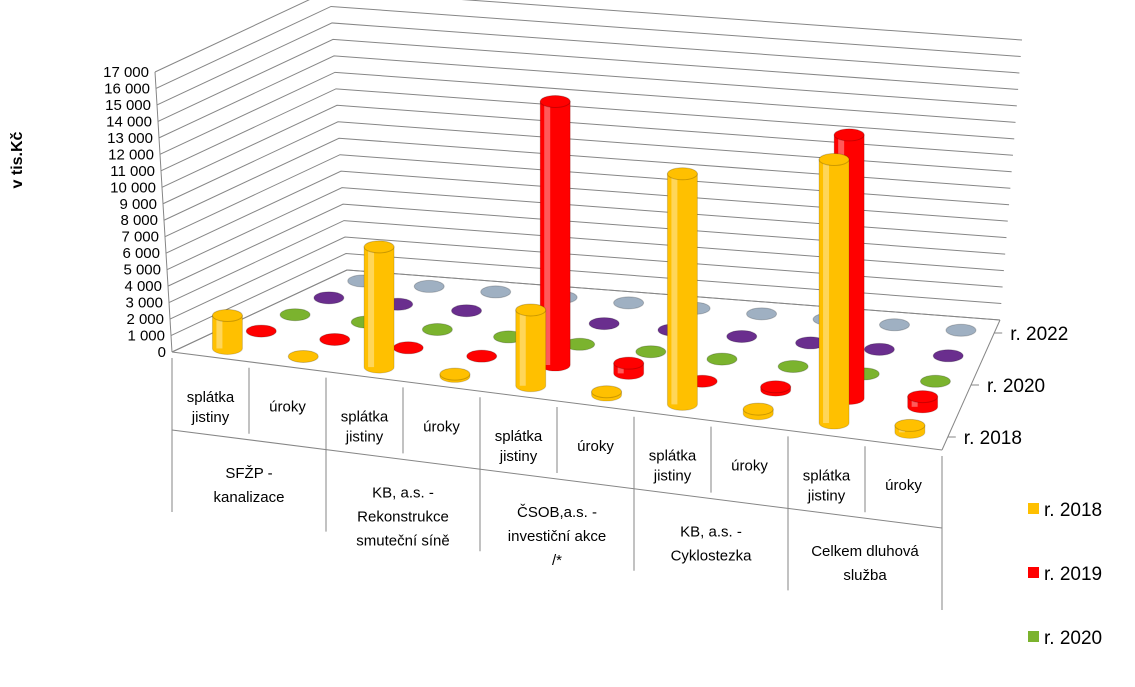  Describe the element at coordinates (1039, 334) in the screenshot. I see `depth-axis-label: r. 2022` at that location.